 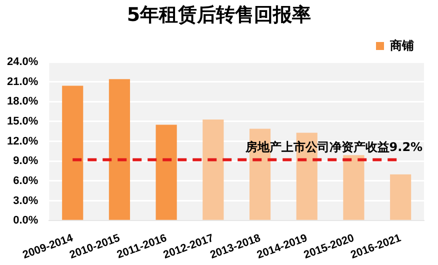 What do you see at coordinates (25, 161) in the screenshot?
I see `y-tick-label: 9.0%` at bounding box center [25, 161].